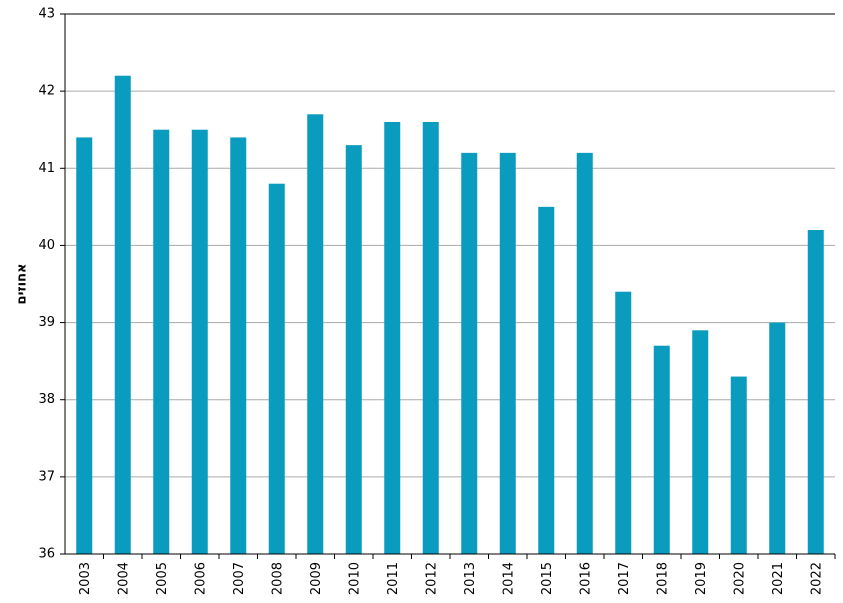  Describe the element at coordinates (46, 168) in the screenshot. I see `y-tick-label: 41` at that location.